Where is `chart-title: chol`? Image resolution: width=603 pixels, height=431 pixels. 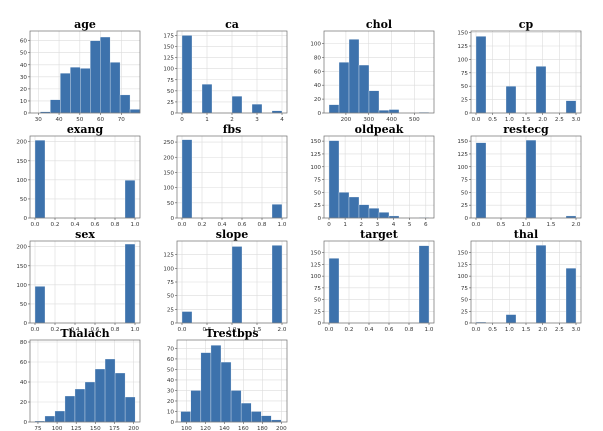
chart-title: chol is located at coordinates (379, 24).